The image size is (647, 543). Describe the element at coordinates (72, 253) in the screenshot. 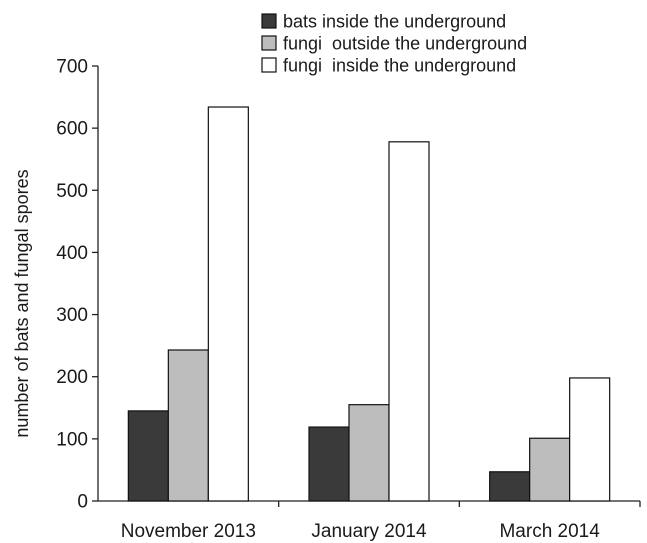

I see `y-tick-label: 400` at that location.